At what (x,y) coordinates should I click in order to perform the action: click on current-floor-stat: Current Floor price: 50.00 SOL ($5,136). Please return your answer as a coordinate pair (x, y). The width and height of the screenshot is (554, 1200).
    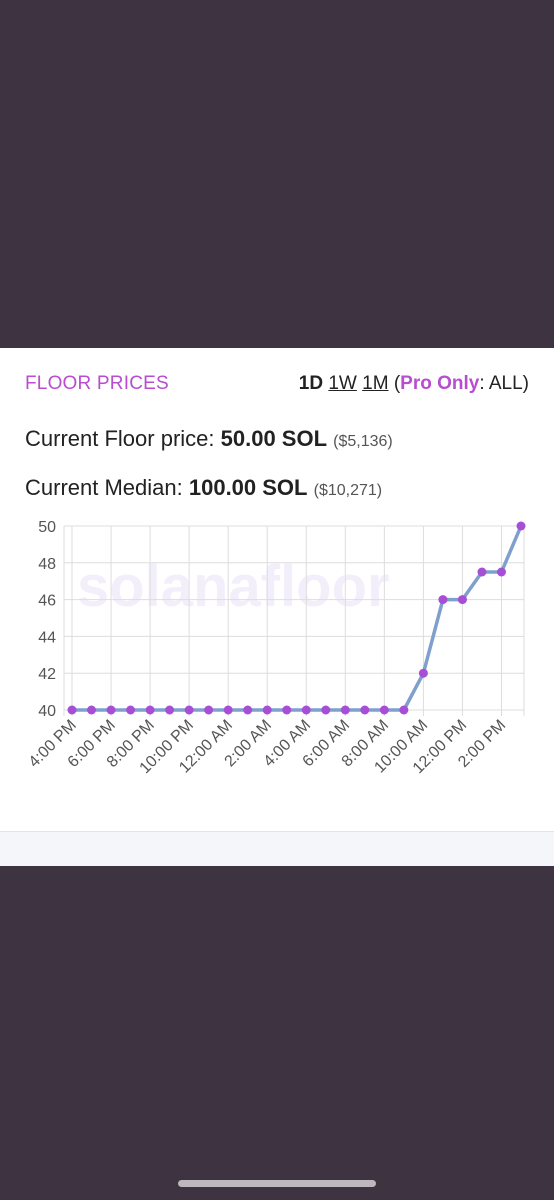
    Looking at the image, I should click on (209, 439).